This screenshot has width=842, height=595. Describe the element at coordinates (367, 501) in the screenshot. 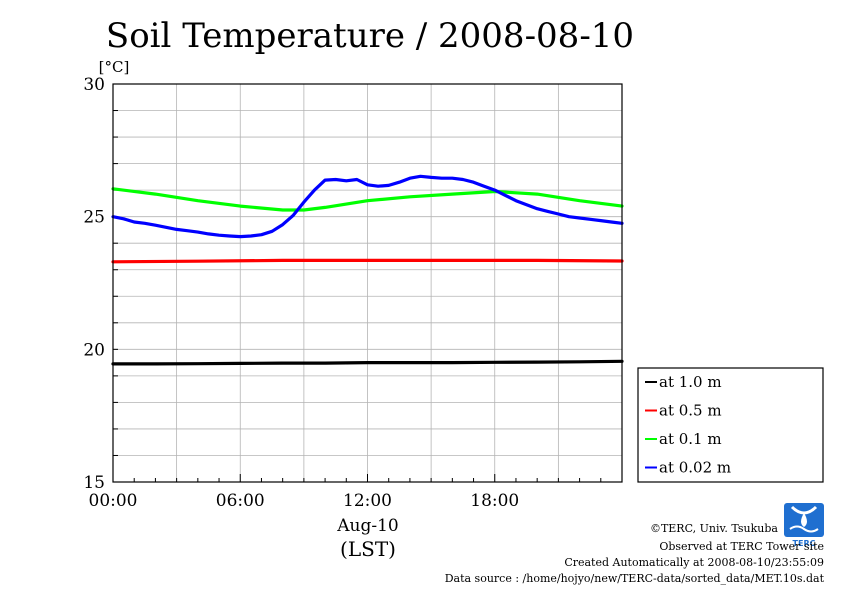

I see `x-tick-label: 12:00` at that location.